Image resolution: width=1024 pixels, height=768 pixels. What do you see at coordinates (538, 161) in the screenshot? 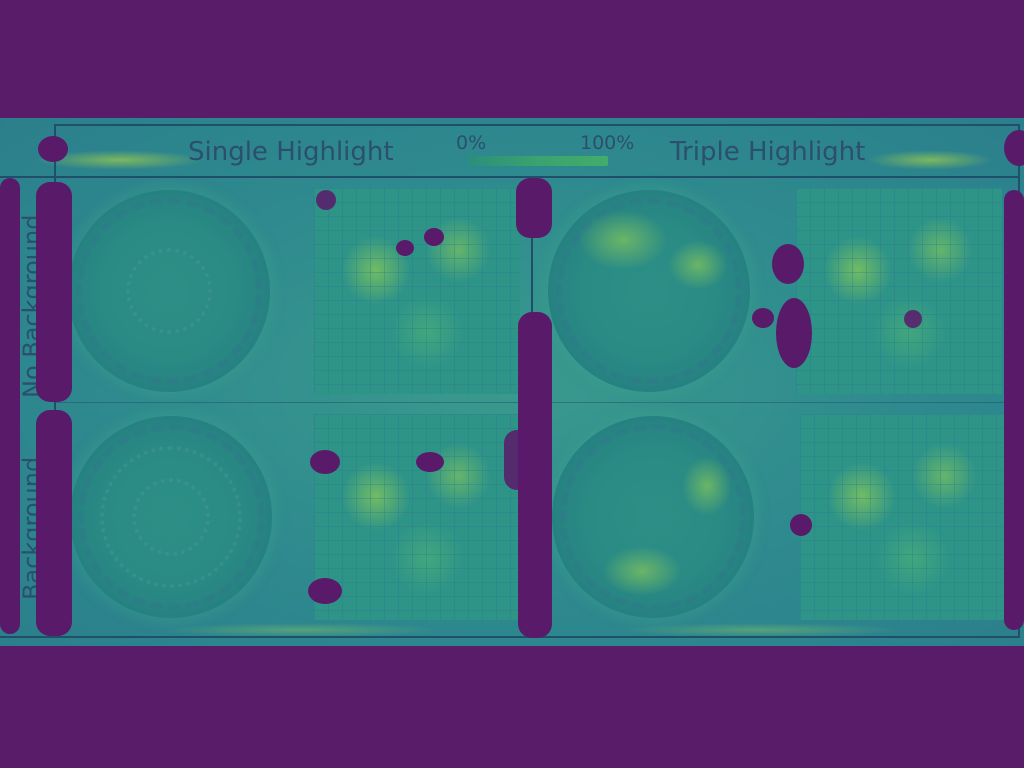
I see `scale-bar` at bounding box center [538, 161].